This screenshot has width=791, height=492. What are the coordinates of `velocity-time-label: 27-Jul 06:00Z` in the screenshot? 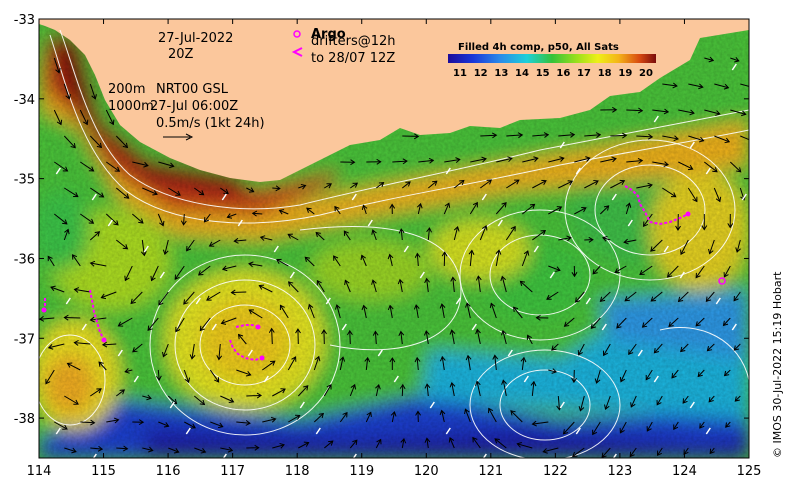 It's located at (194, 106).